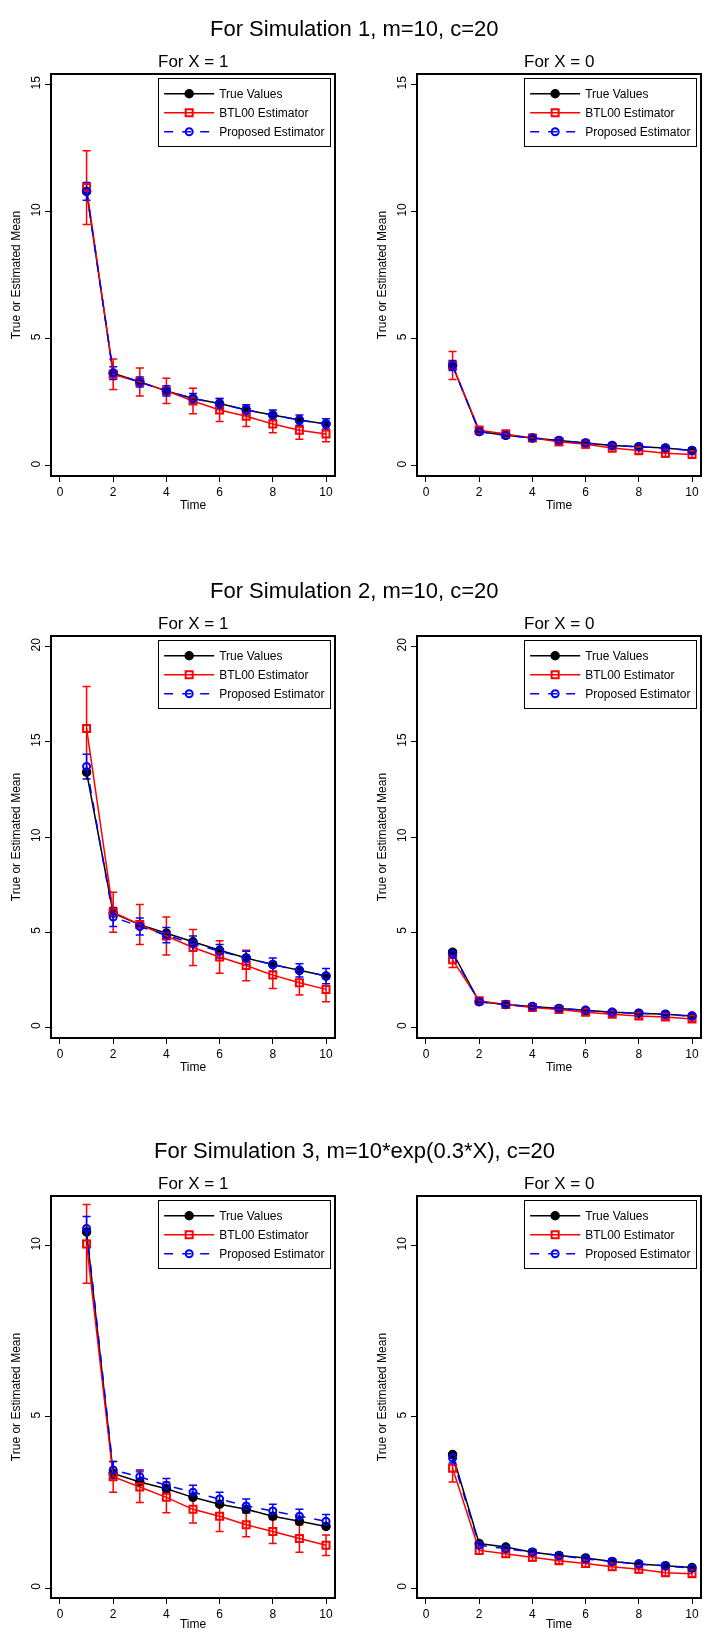 This screenshot has height=1631, width=709. I want to click on text: For Simulation 2, m=10, c=20, so click(354, 590).